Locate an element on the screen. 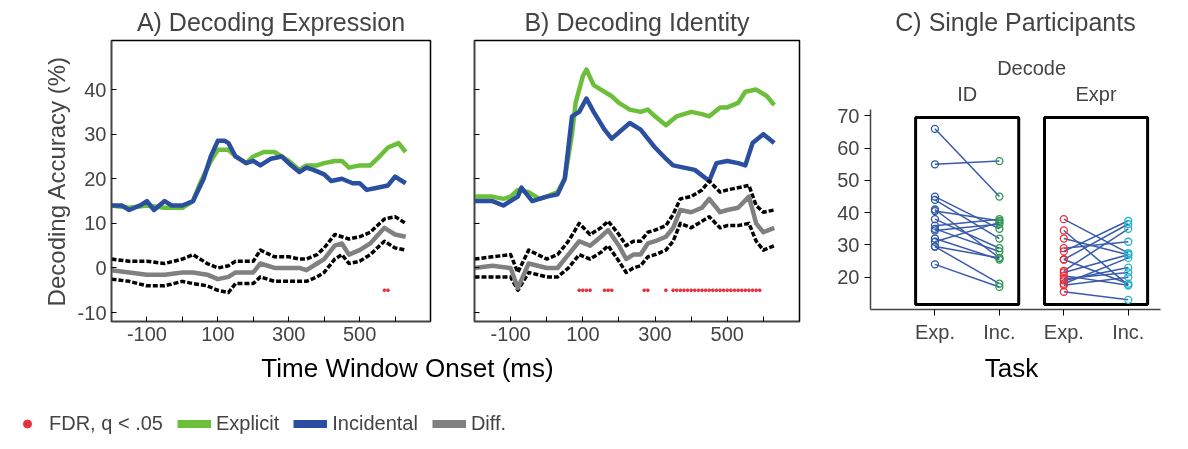  y-tick-label: 70 is located at coordinates (848, 115).